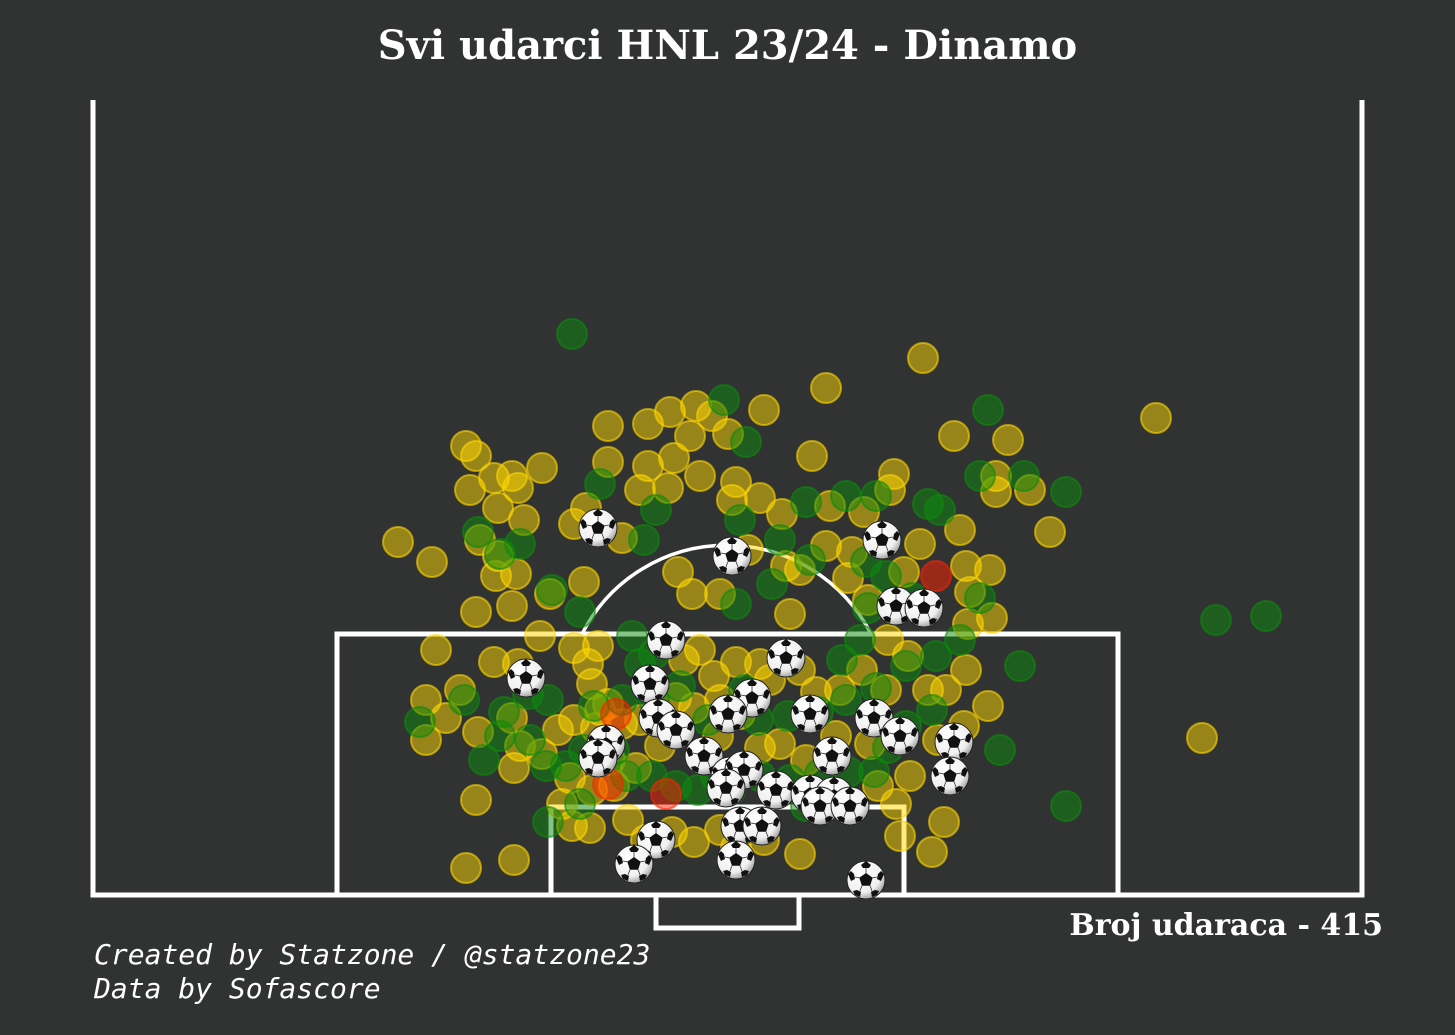 This screenshot has height=1035, width=1455. I want to click on credit-line-created: Created by Statzone / @statzone23, so click(372, 954).